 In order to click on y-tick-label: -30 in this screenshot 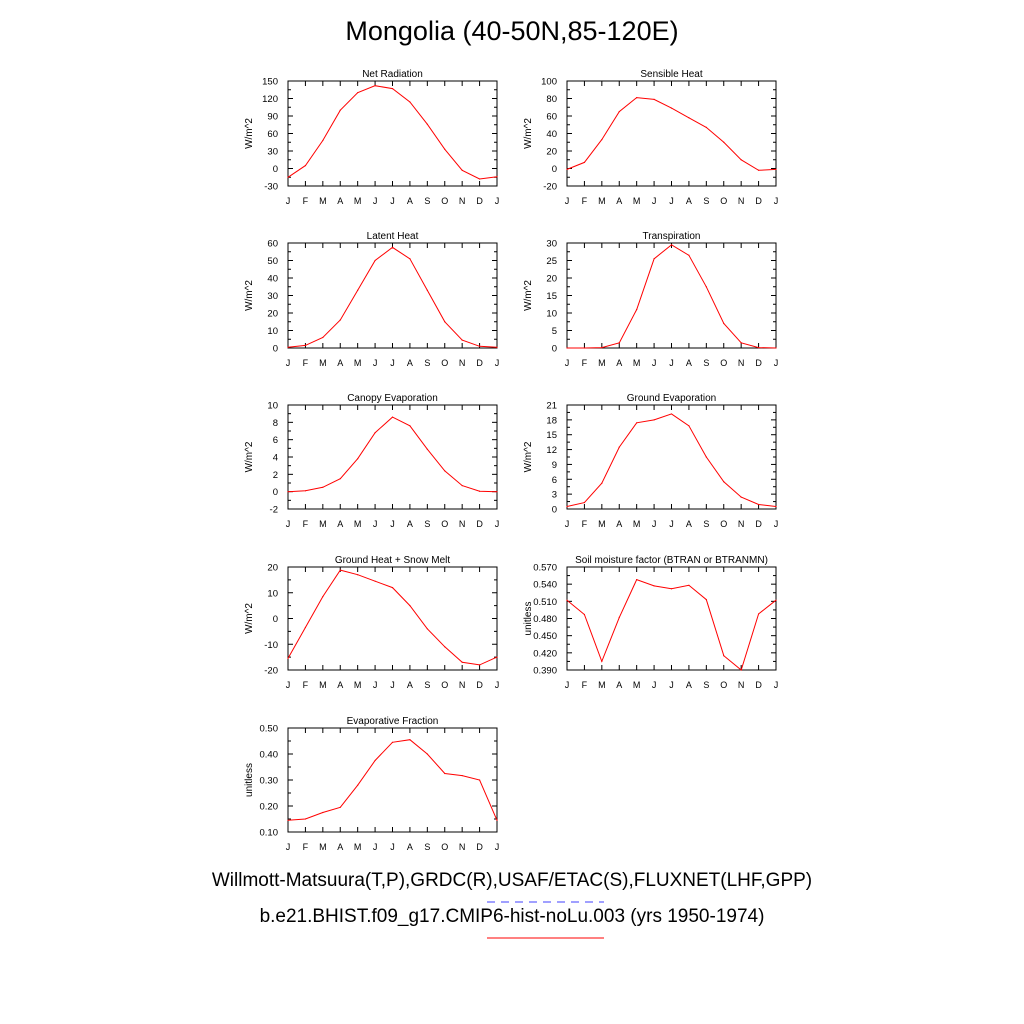, I will do `click(271, 187)`.